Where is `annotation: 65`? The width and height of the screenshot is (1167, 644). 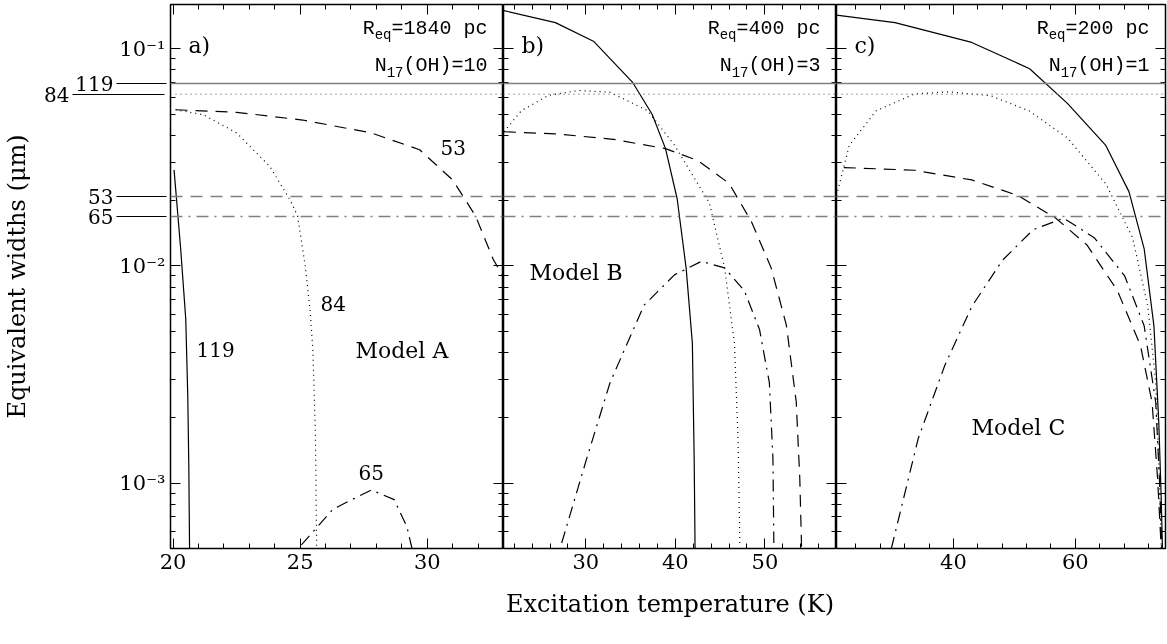 annotation: 65 is located at coordinates (371, 473).